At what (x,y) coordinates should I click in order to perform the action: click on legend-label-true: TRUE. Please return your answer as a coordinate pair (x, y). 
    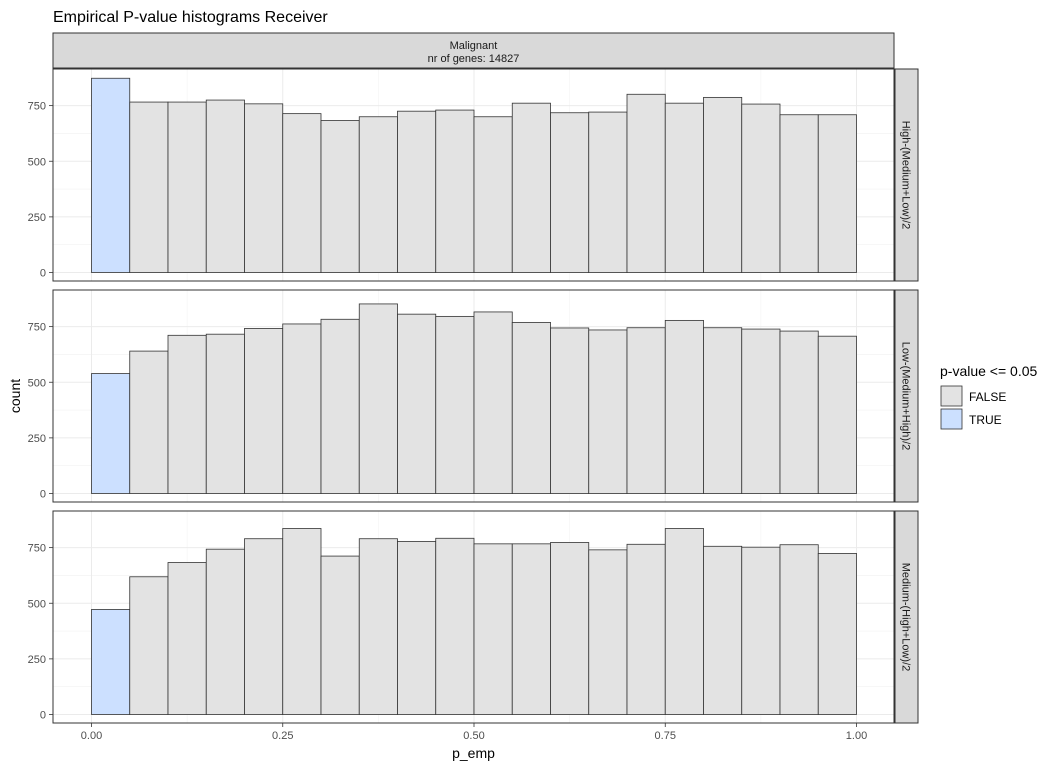
    Looking at the image, I should click on (985, 420).